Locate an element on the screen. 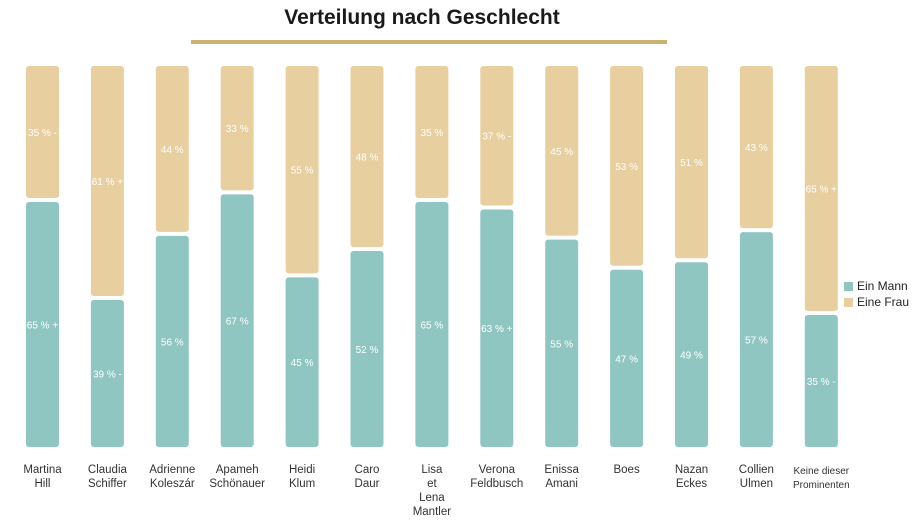 This screenshot has height=520, width=916. category-label-11-line-0: Collien is located at coordinates (756, 470).